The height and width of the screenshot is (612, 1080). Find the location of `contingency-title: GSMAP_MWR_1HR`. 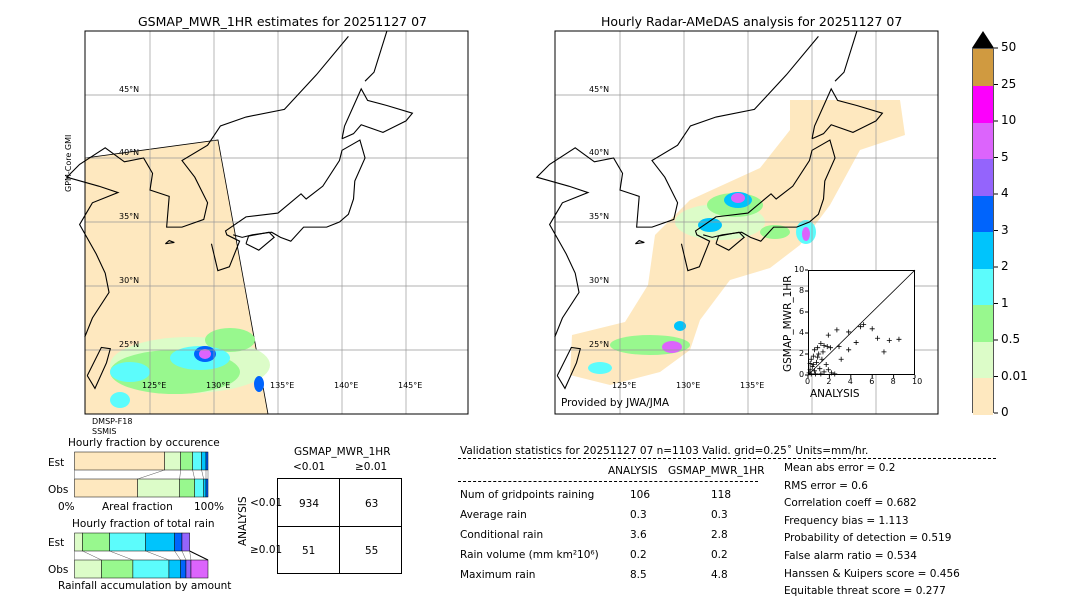

contingency-title: GSMAP_MWR_1HR is located at coordinates (342, 452).